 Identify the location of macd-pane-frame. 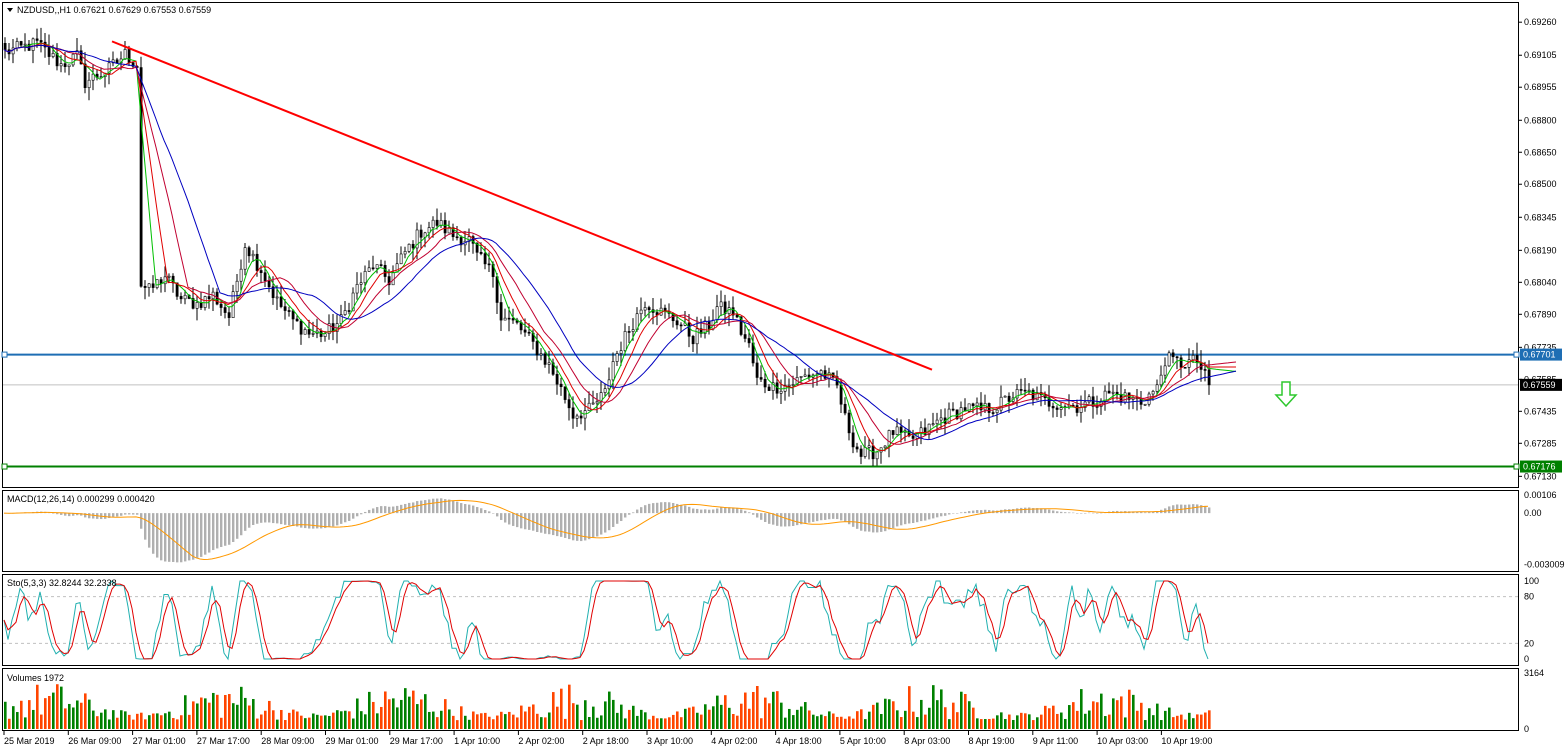
(760, 531).